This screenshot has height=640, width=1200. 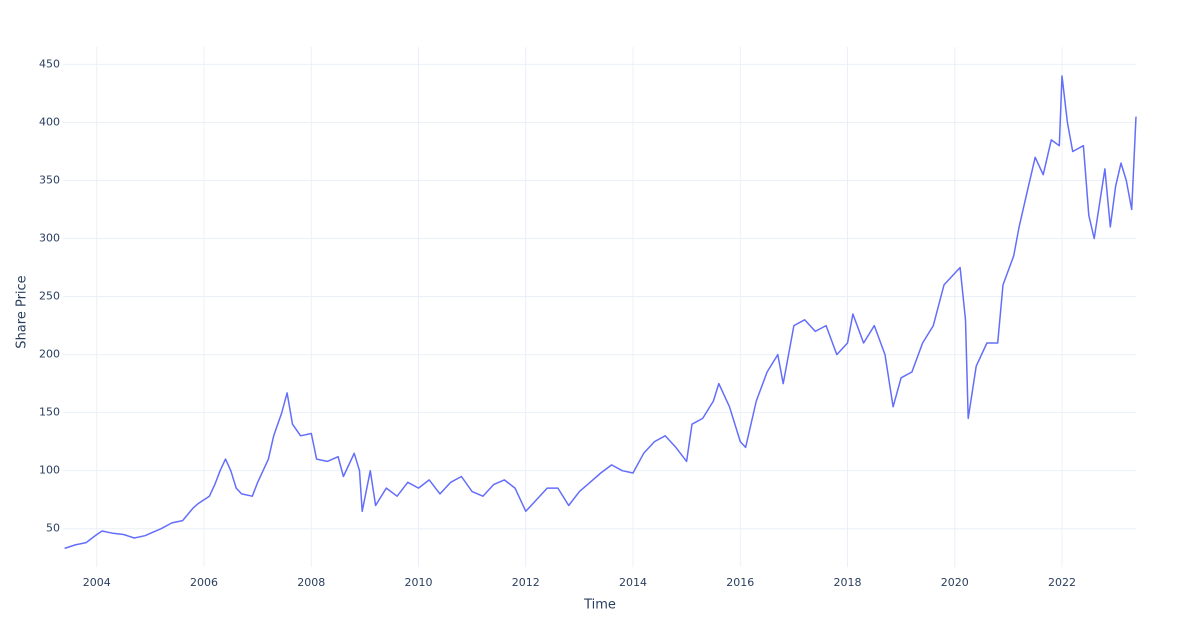 What do you see at coordinates (848, 582) in the screenshot?
I see `x-tick-label: 2018` at bounding box center [848, 582].